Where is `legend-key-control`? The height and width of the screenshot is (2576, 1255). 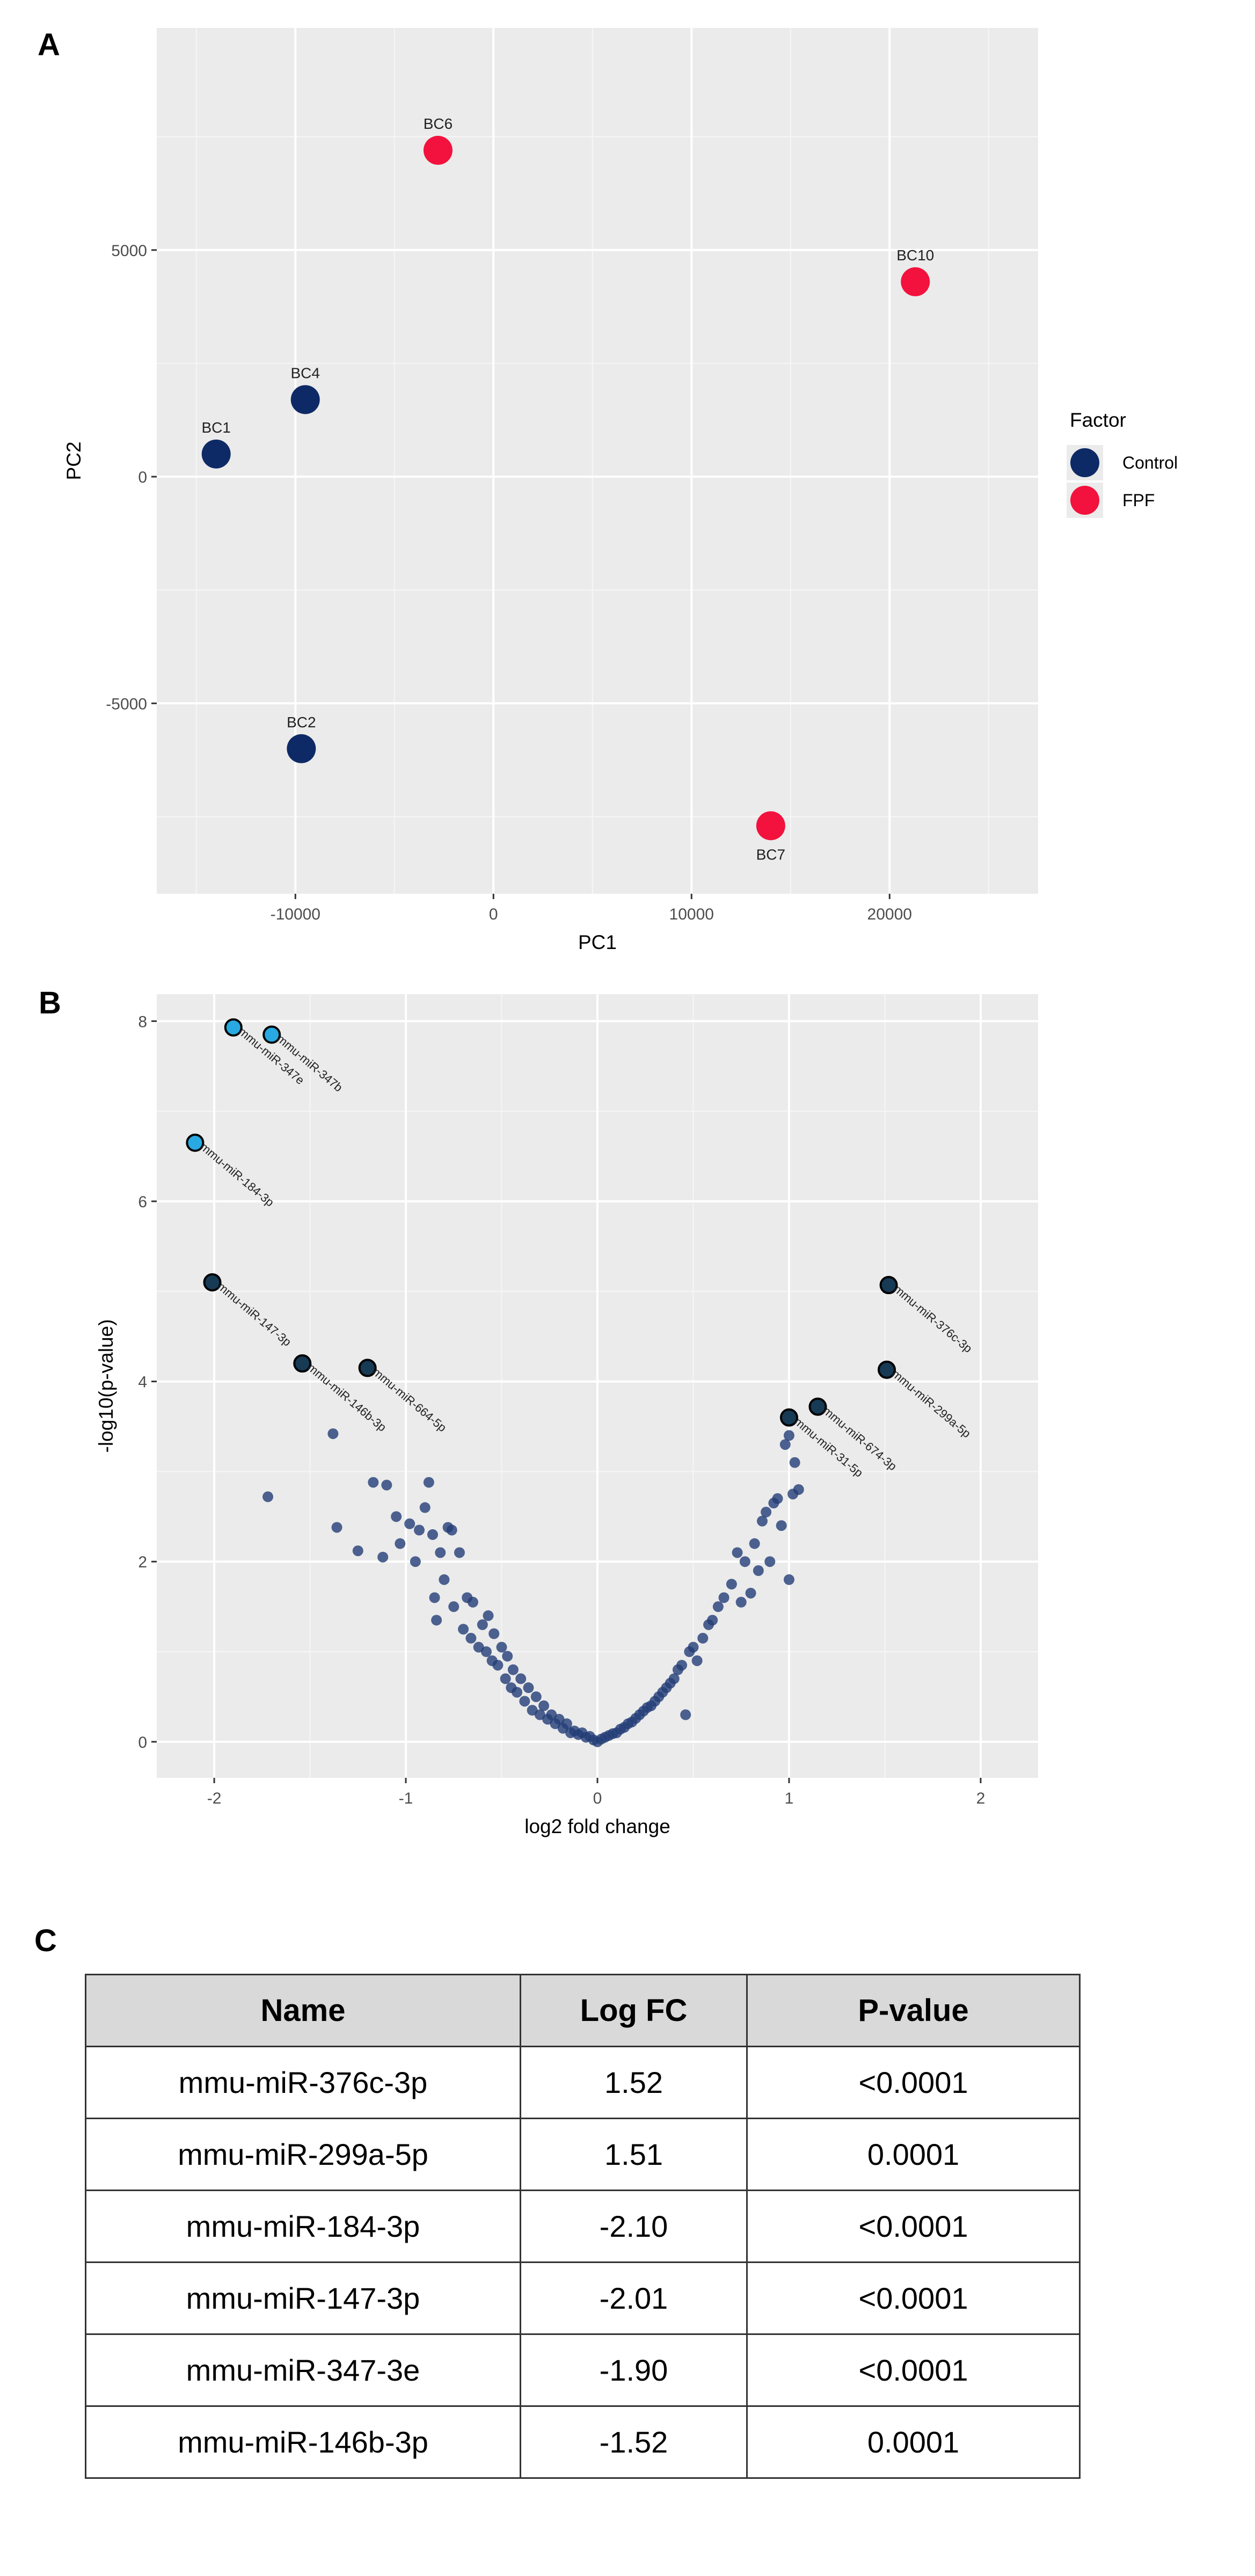
legend-key-control is located at coordinates (1085, 462).